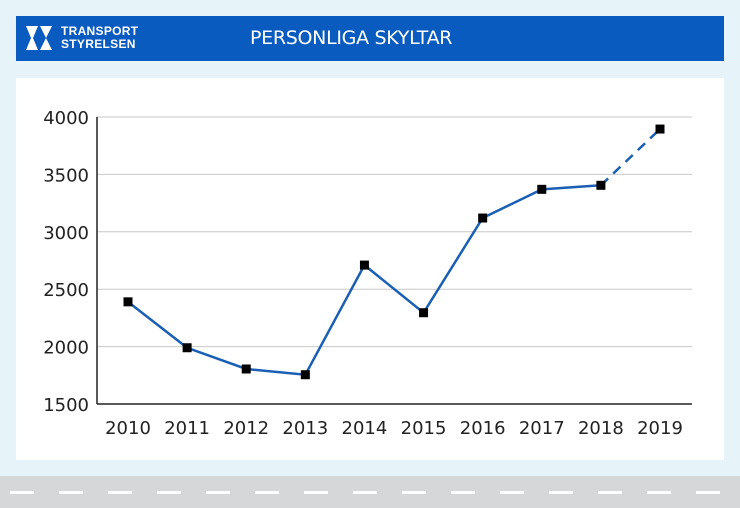 The width and height of the screenshot is (740, 508). Describe the element at coordinates (351, 38) in the screenshot. I see `page-title: PERSONLIGA SKYLTAR` at that location.